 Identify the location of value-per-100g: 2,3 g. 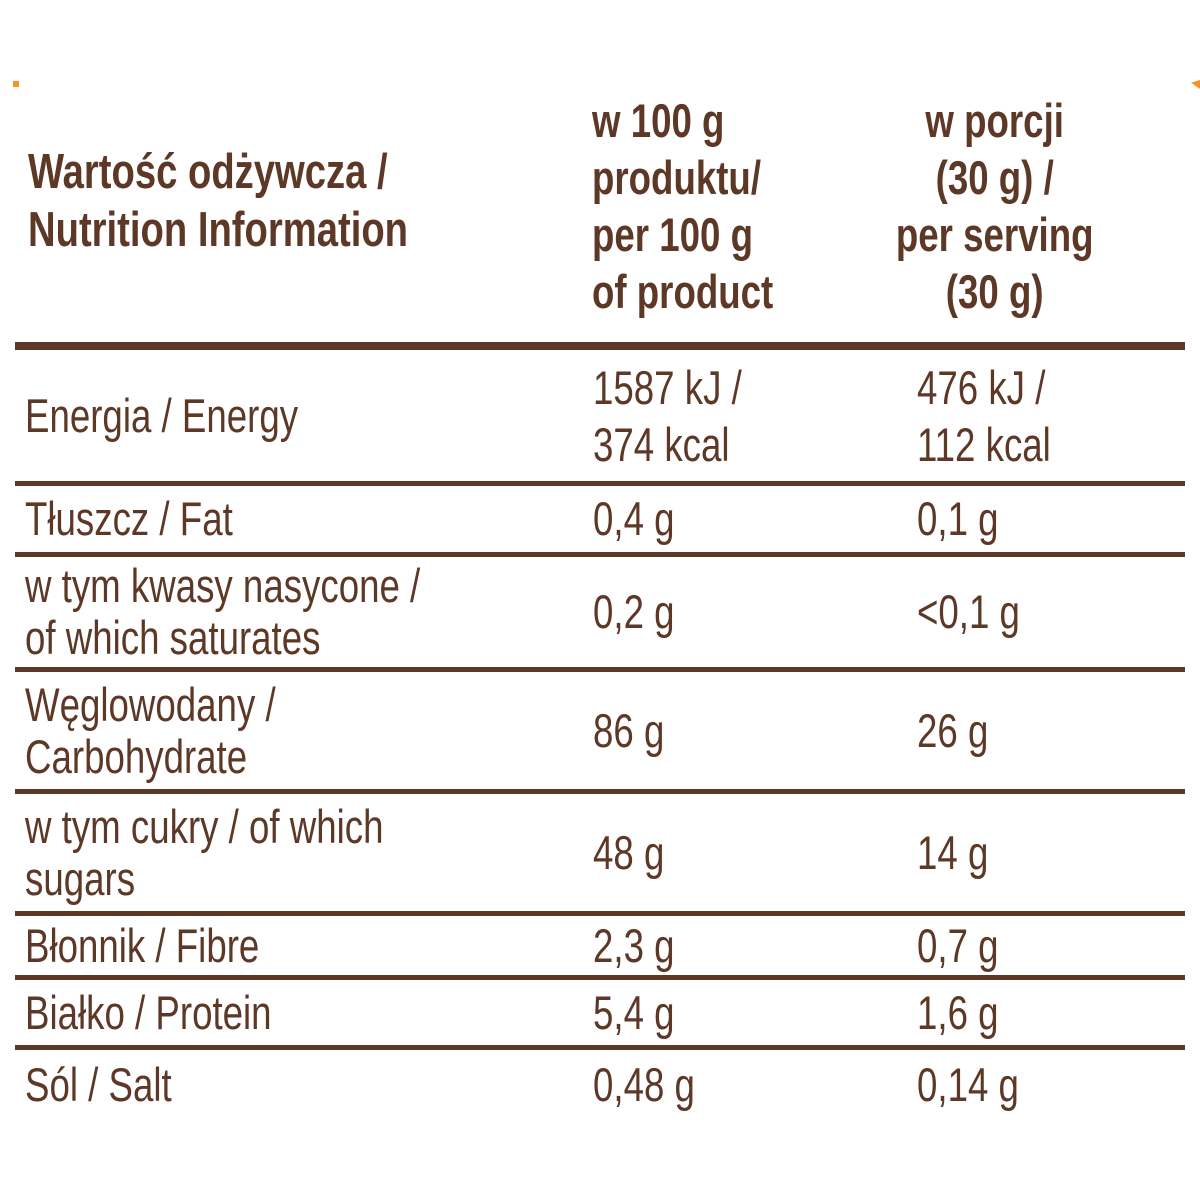
(755, 945).